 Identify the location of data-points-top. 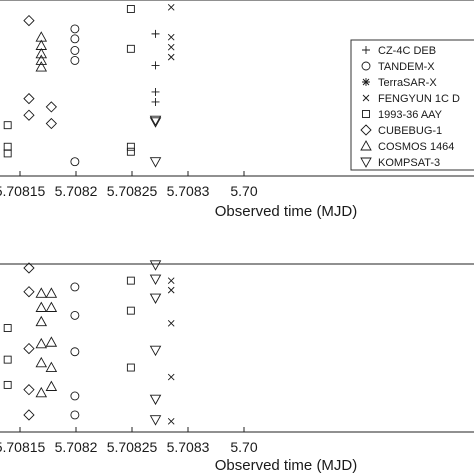
(89, 86).